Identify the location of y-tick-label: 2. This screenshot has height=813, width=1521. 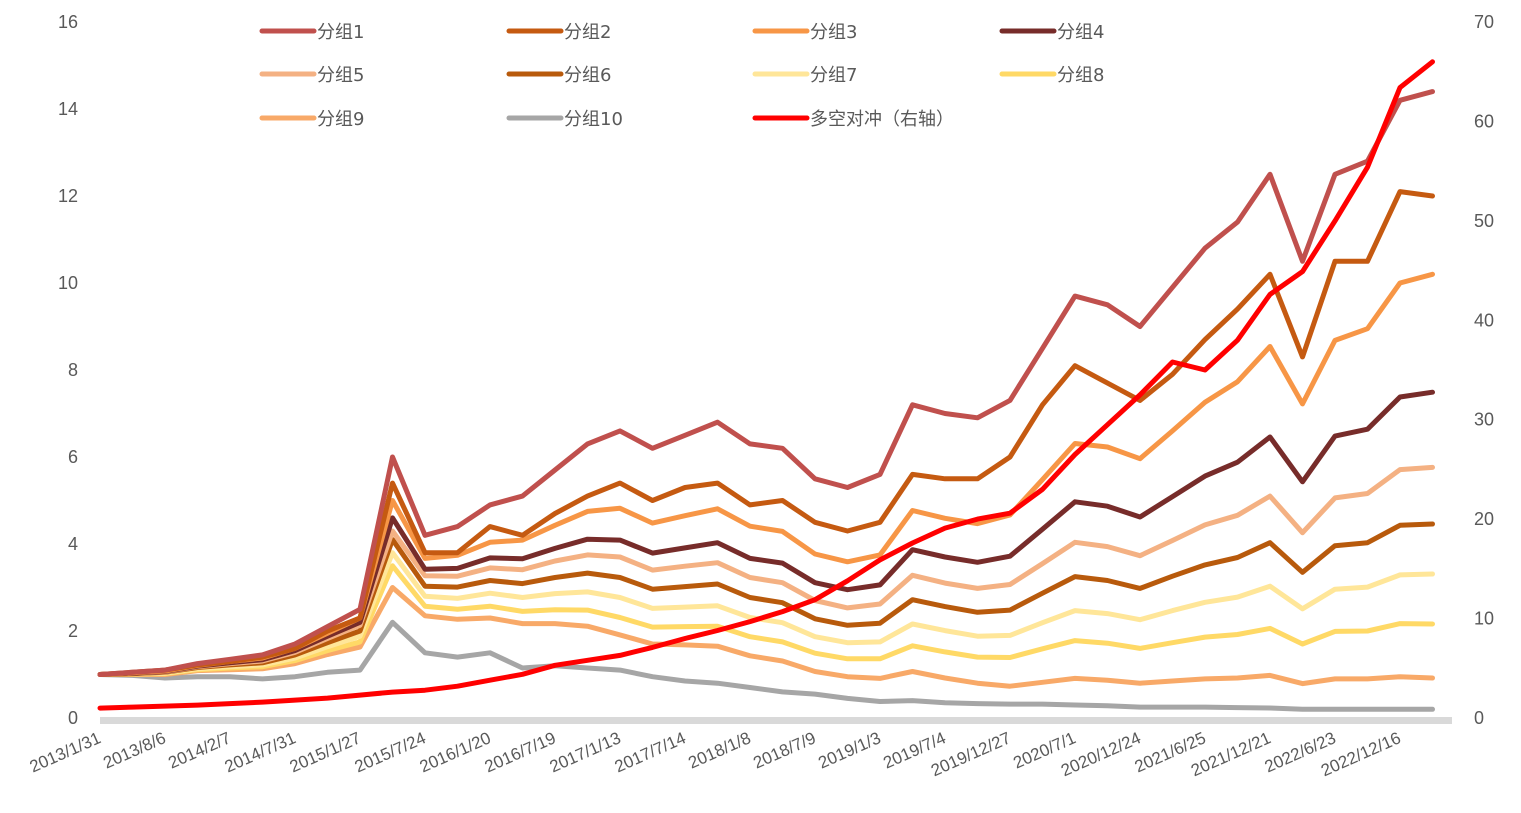
(73, 631).